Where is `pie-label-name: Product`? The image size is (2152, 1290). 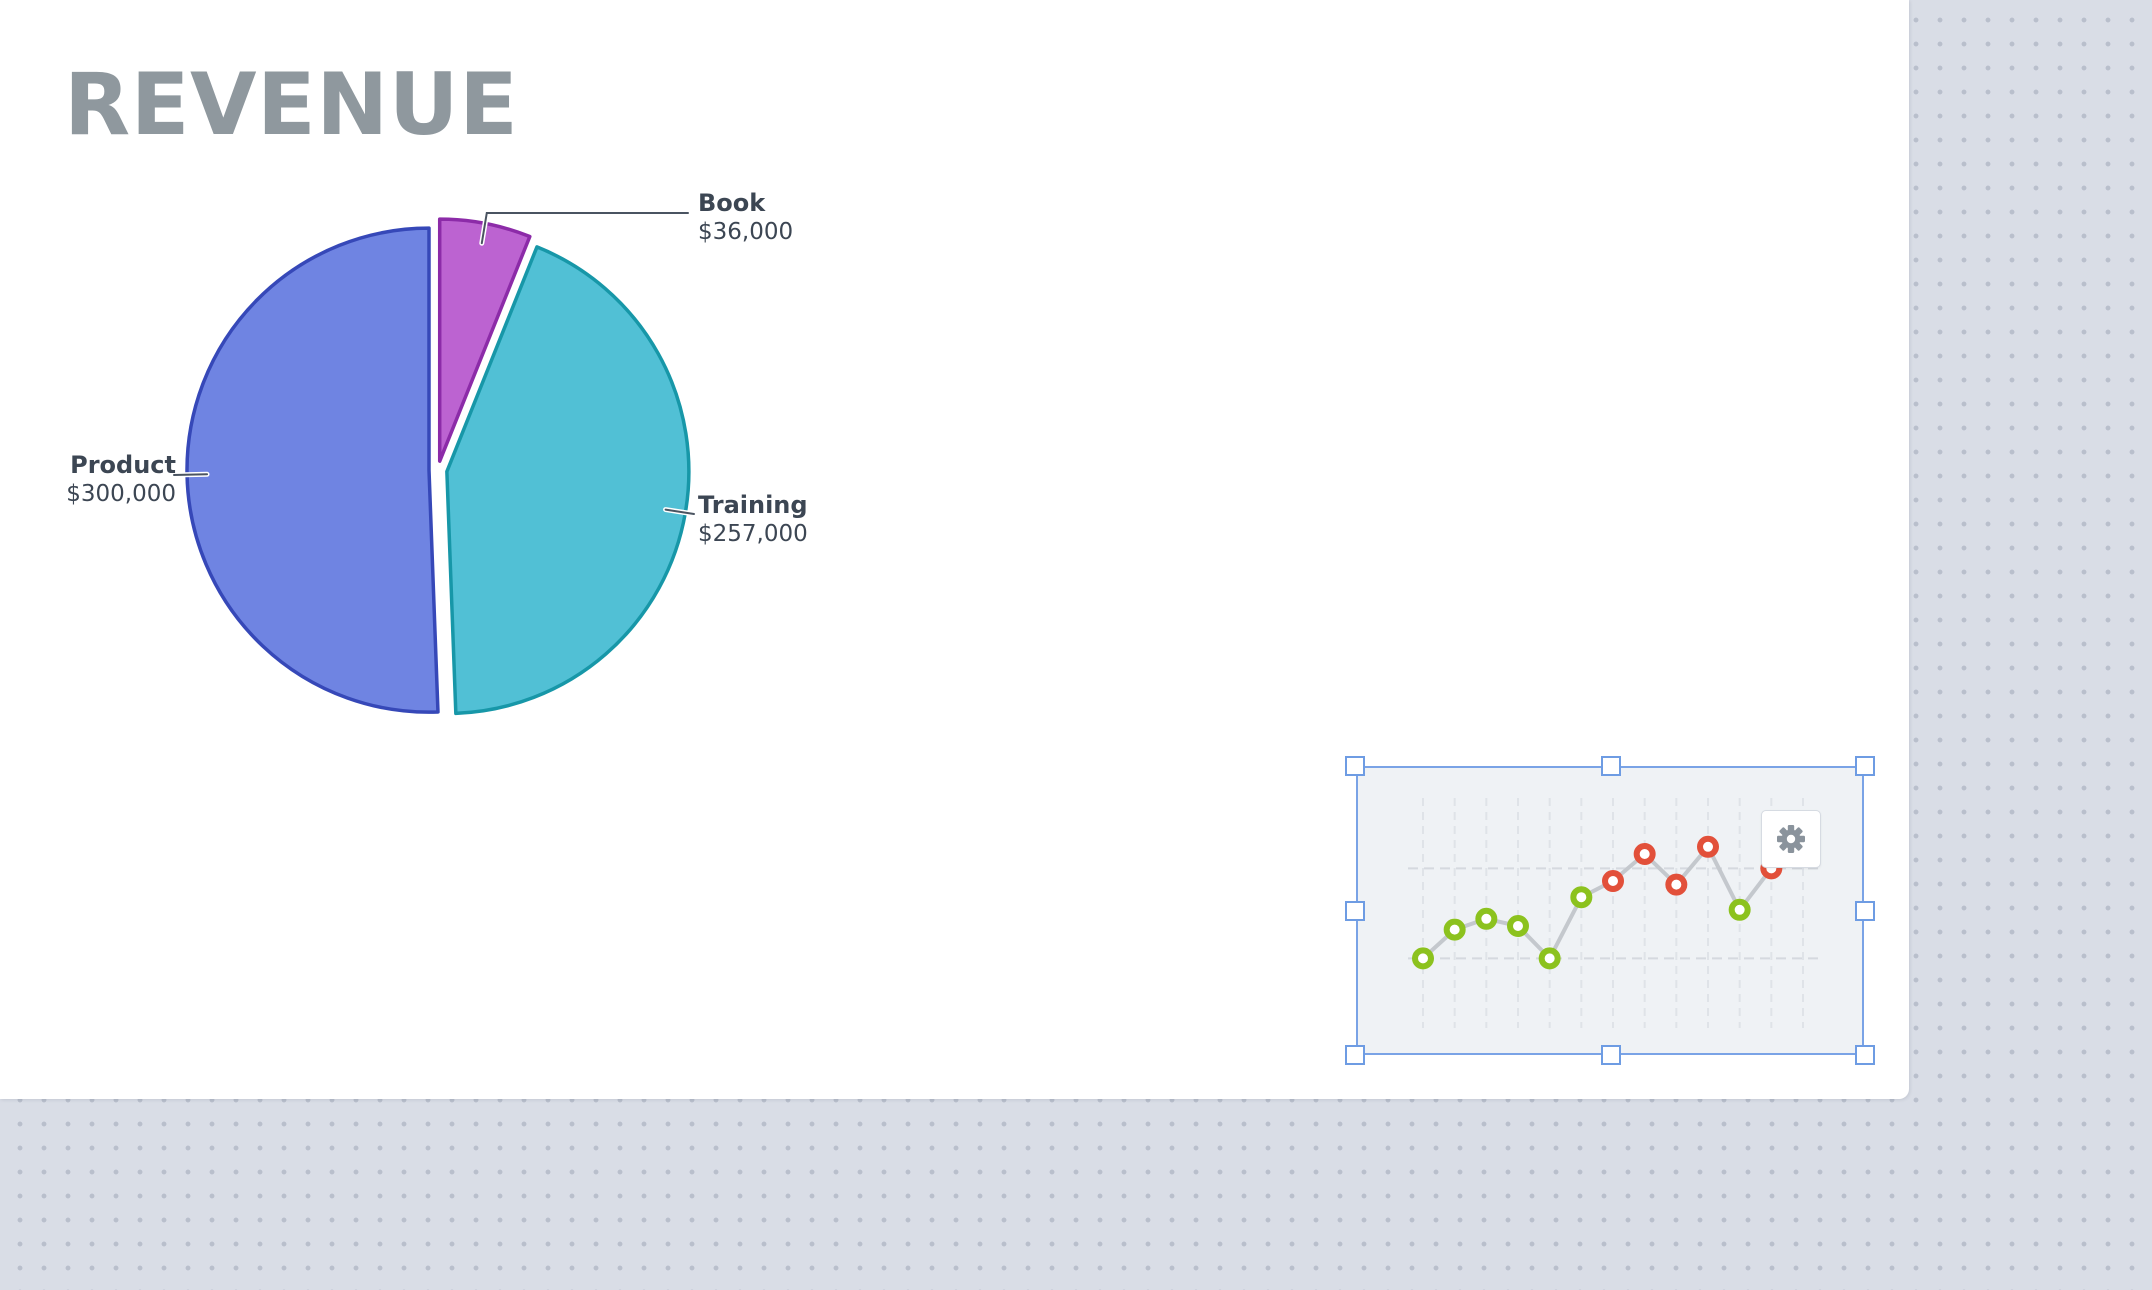 pie-label-name: Product is located at coordinates (123, 465).